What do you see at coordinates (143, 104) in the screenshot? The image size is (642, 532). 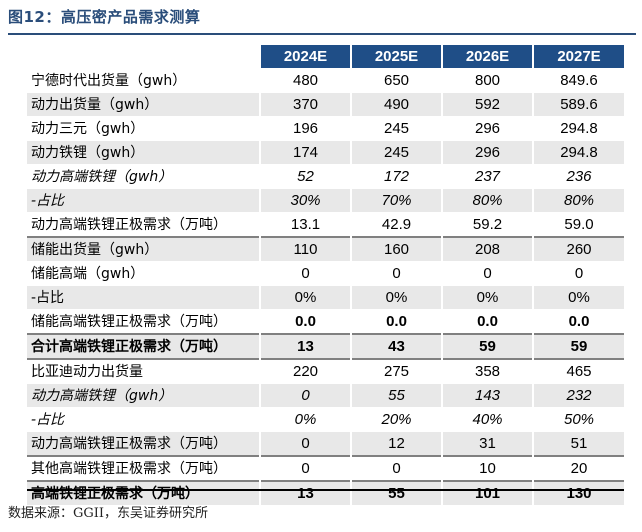 I see `row-label: 动力出货量（gwh）` at bounding box center [143, 104].